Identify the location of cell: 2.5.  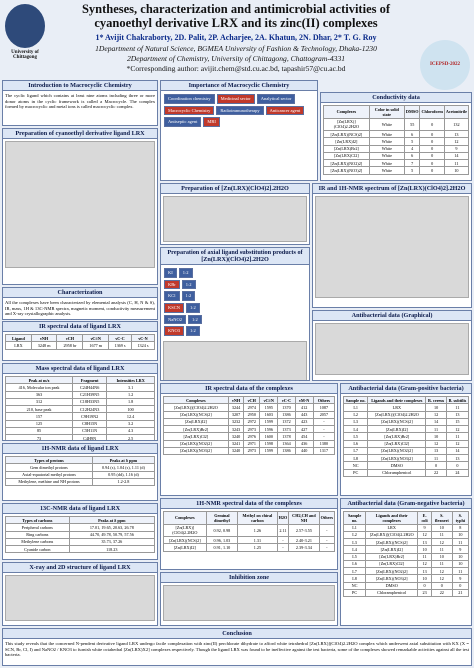
(130, 436).